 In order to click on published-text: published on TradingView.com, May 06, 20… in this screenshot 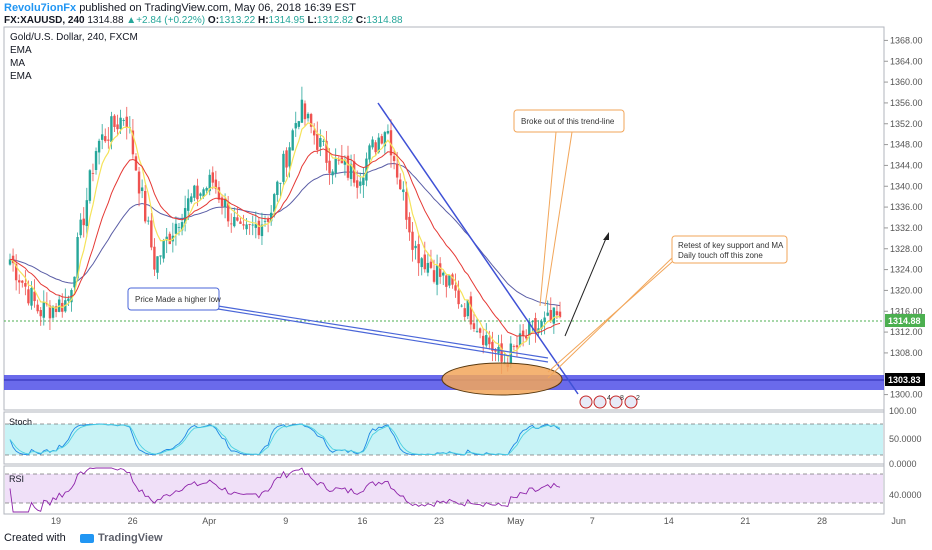, I will do `click(217, 8)`.